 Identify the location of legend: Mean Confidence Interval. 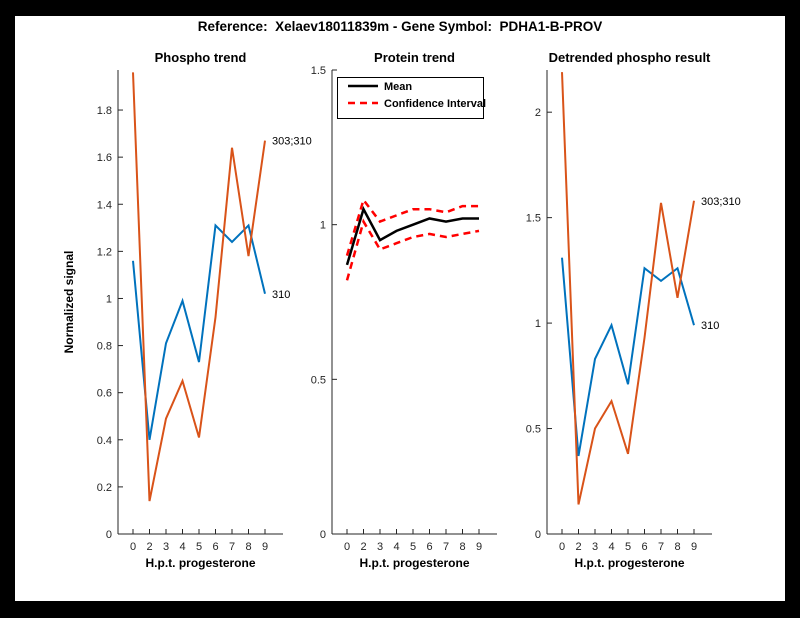
(411, 98).